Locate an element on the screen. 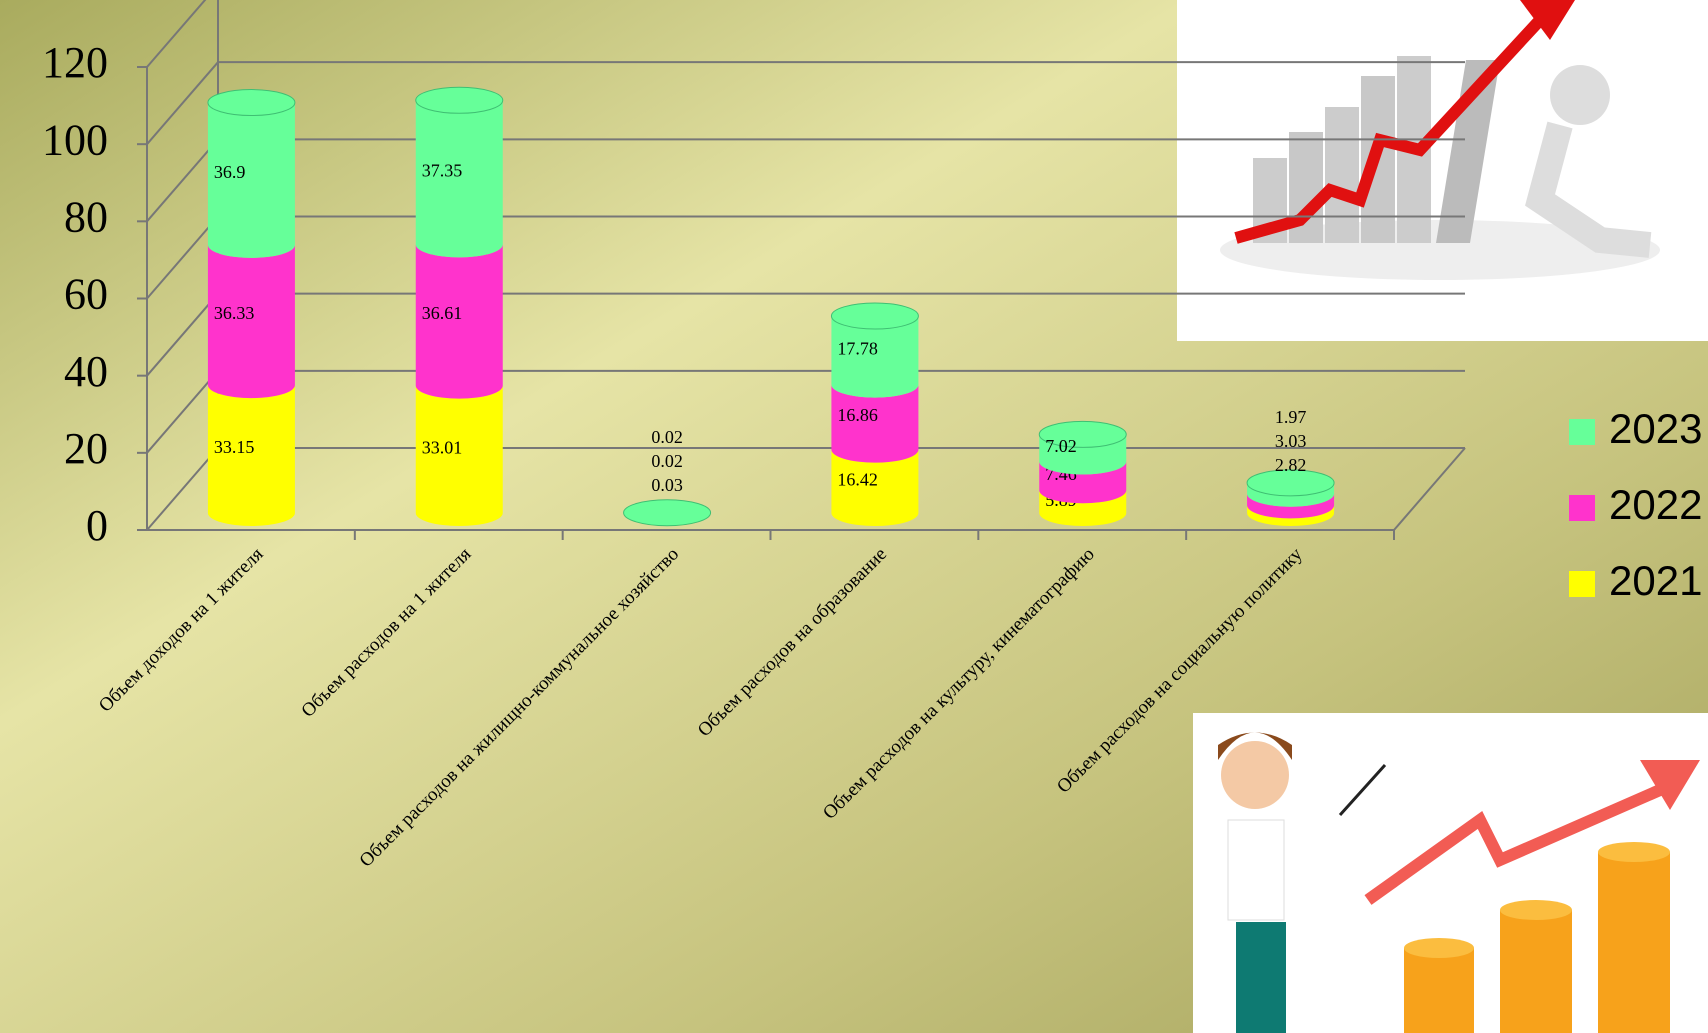 This screenshot has height=1033, width=1708. data-label: 33.15 is located at coordinates (234, 447).